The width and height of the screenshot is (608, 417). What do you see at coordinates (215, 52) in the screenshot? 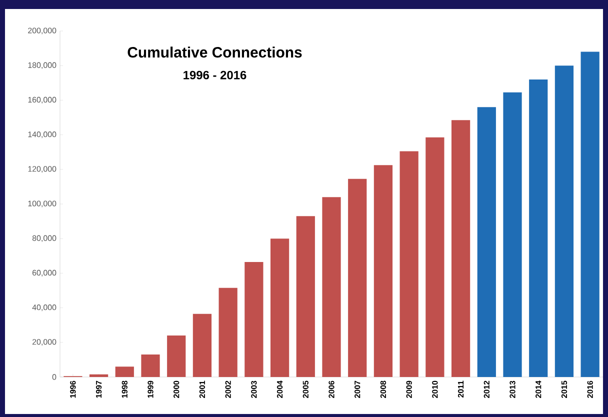
I see `text: Cumulative Connections` at bounding box center [215, 52].